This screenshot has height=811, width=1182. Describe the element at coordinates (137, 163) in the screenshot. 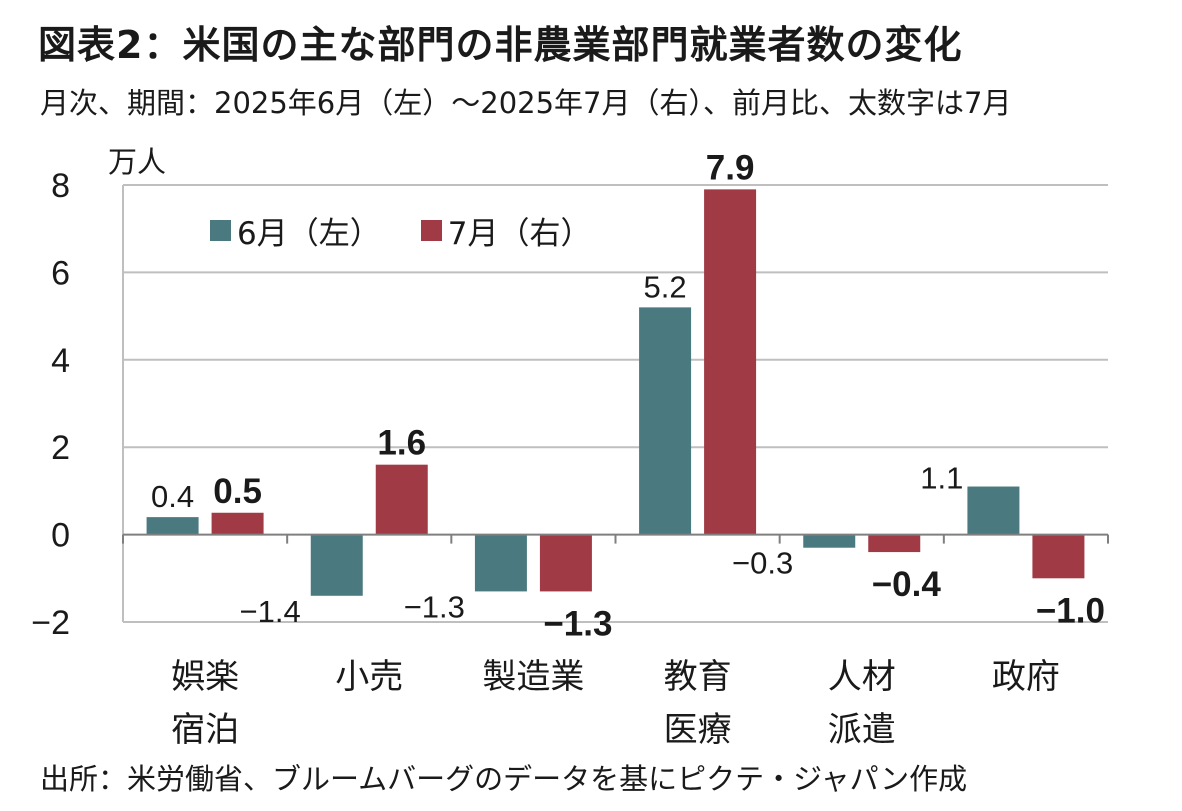

I see `y-unit-label: 万人` at that location.